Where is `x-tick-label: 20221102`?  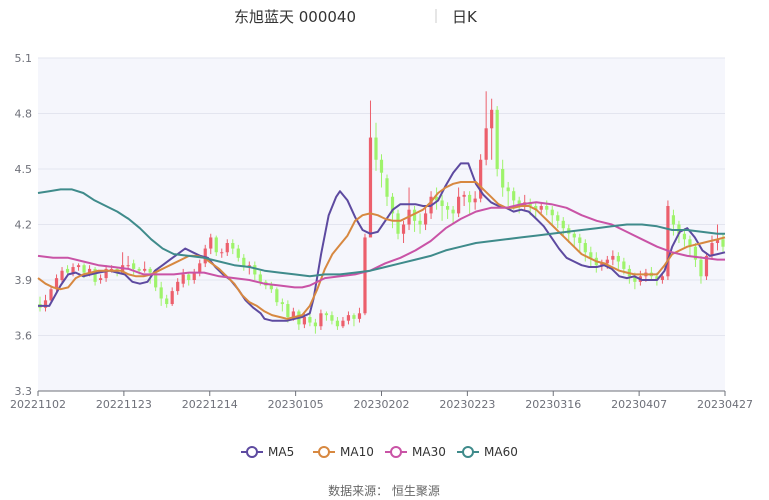
x-tick-label: 20221102 is located at coordinates (38, 404).